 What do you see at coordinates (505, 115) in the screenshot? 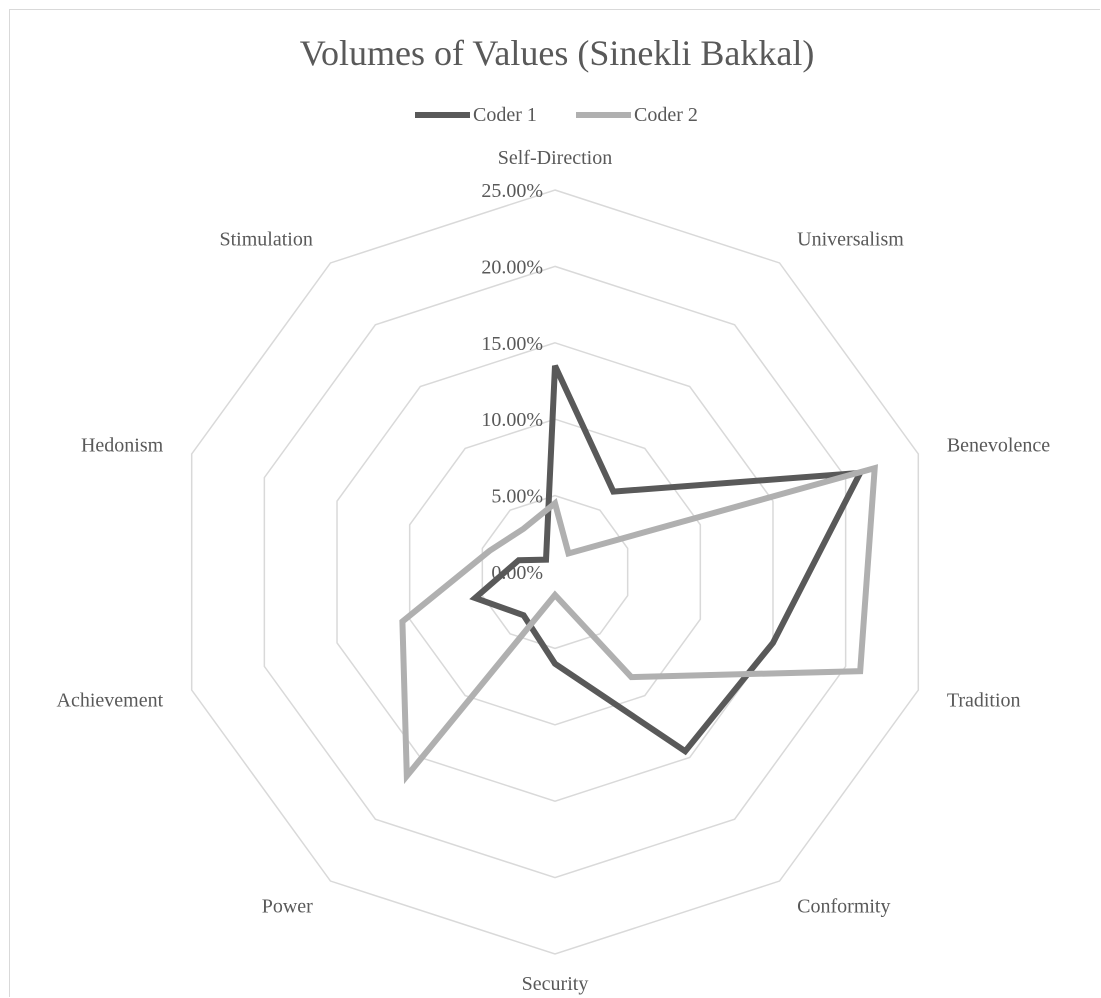
I see `legend-label: Coder 1` at bounding box center [505, 115].